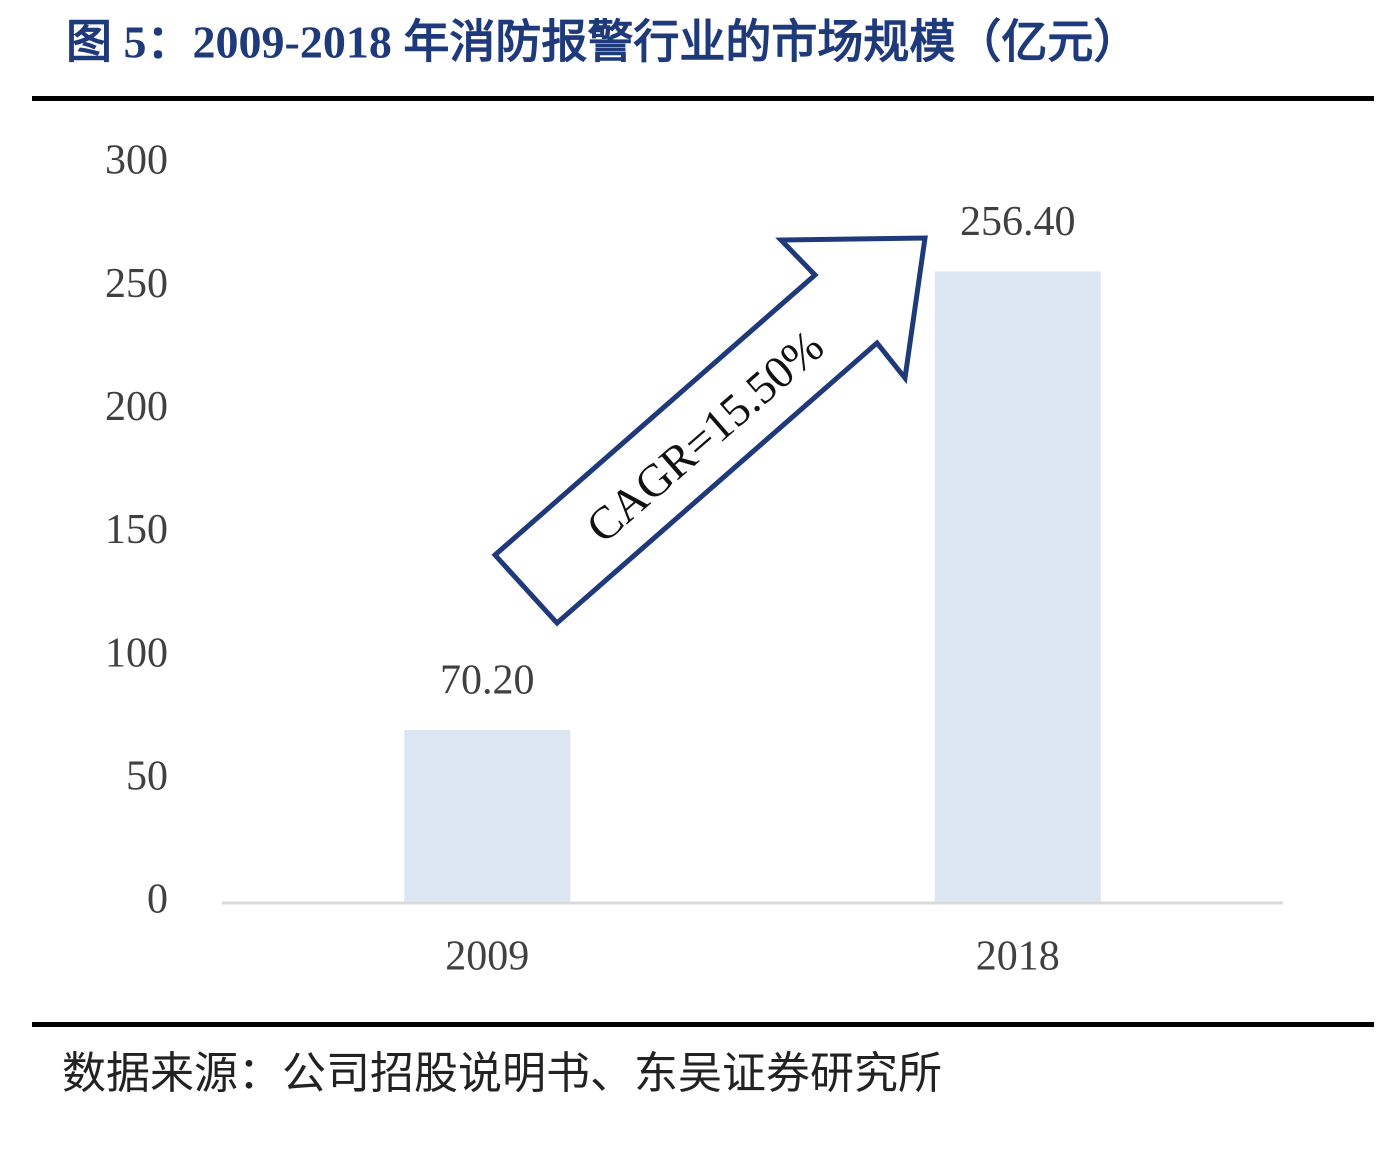  What do you see at coordinates (136, 653) in the screenshot?
I see `y-tick-label: 100` at bounding box center [136, 653].